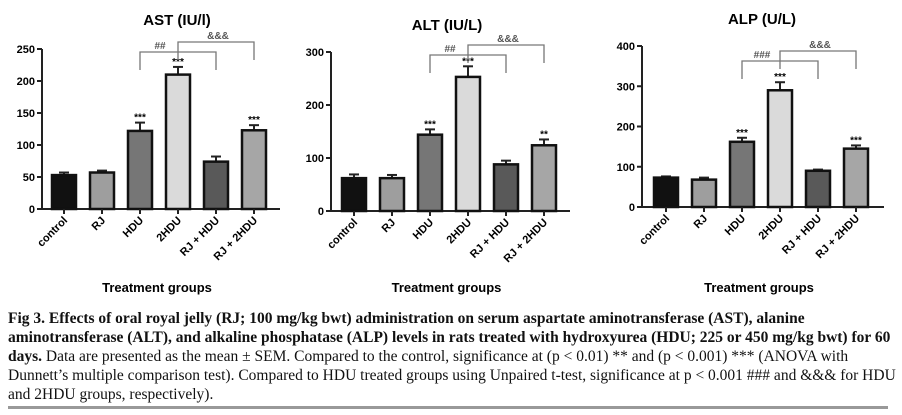 Image resolution: width=902 pixels, height=415 pixels. What do you see at coordinates (626, 47) in the screenshot?
I see `y-tick-label: 400` at bounding box center [626, 47].